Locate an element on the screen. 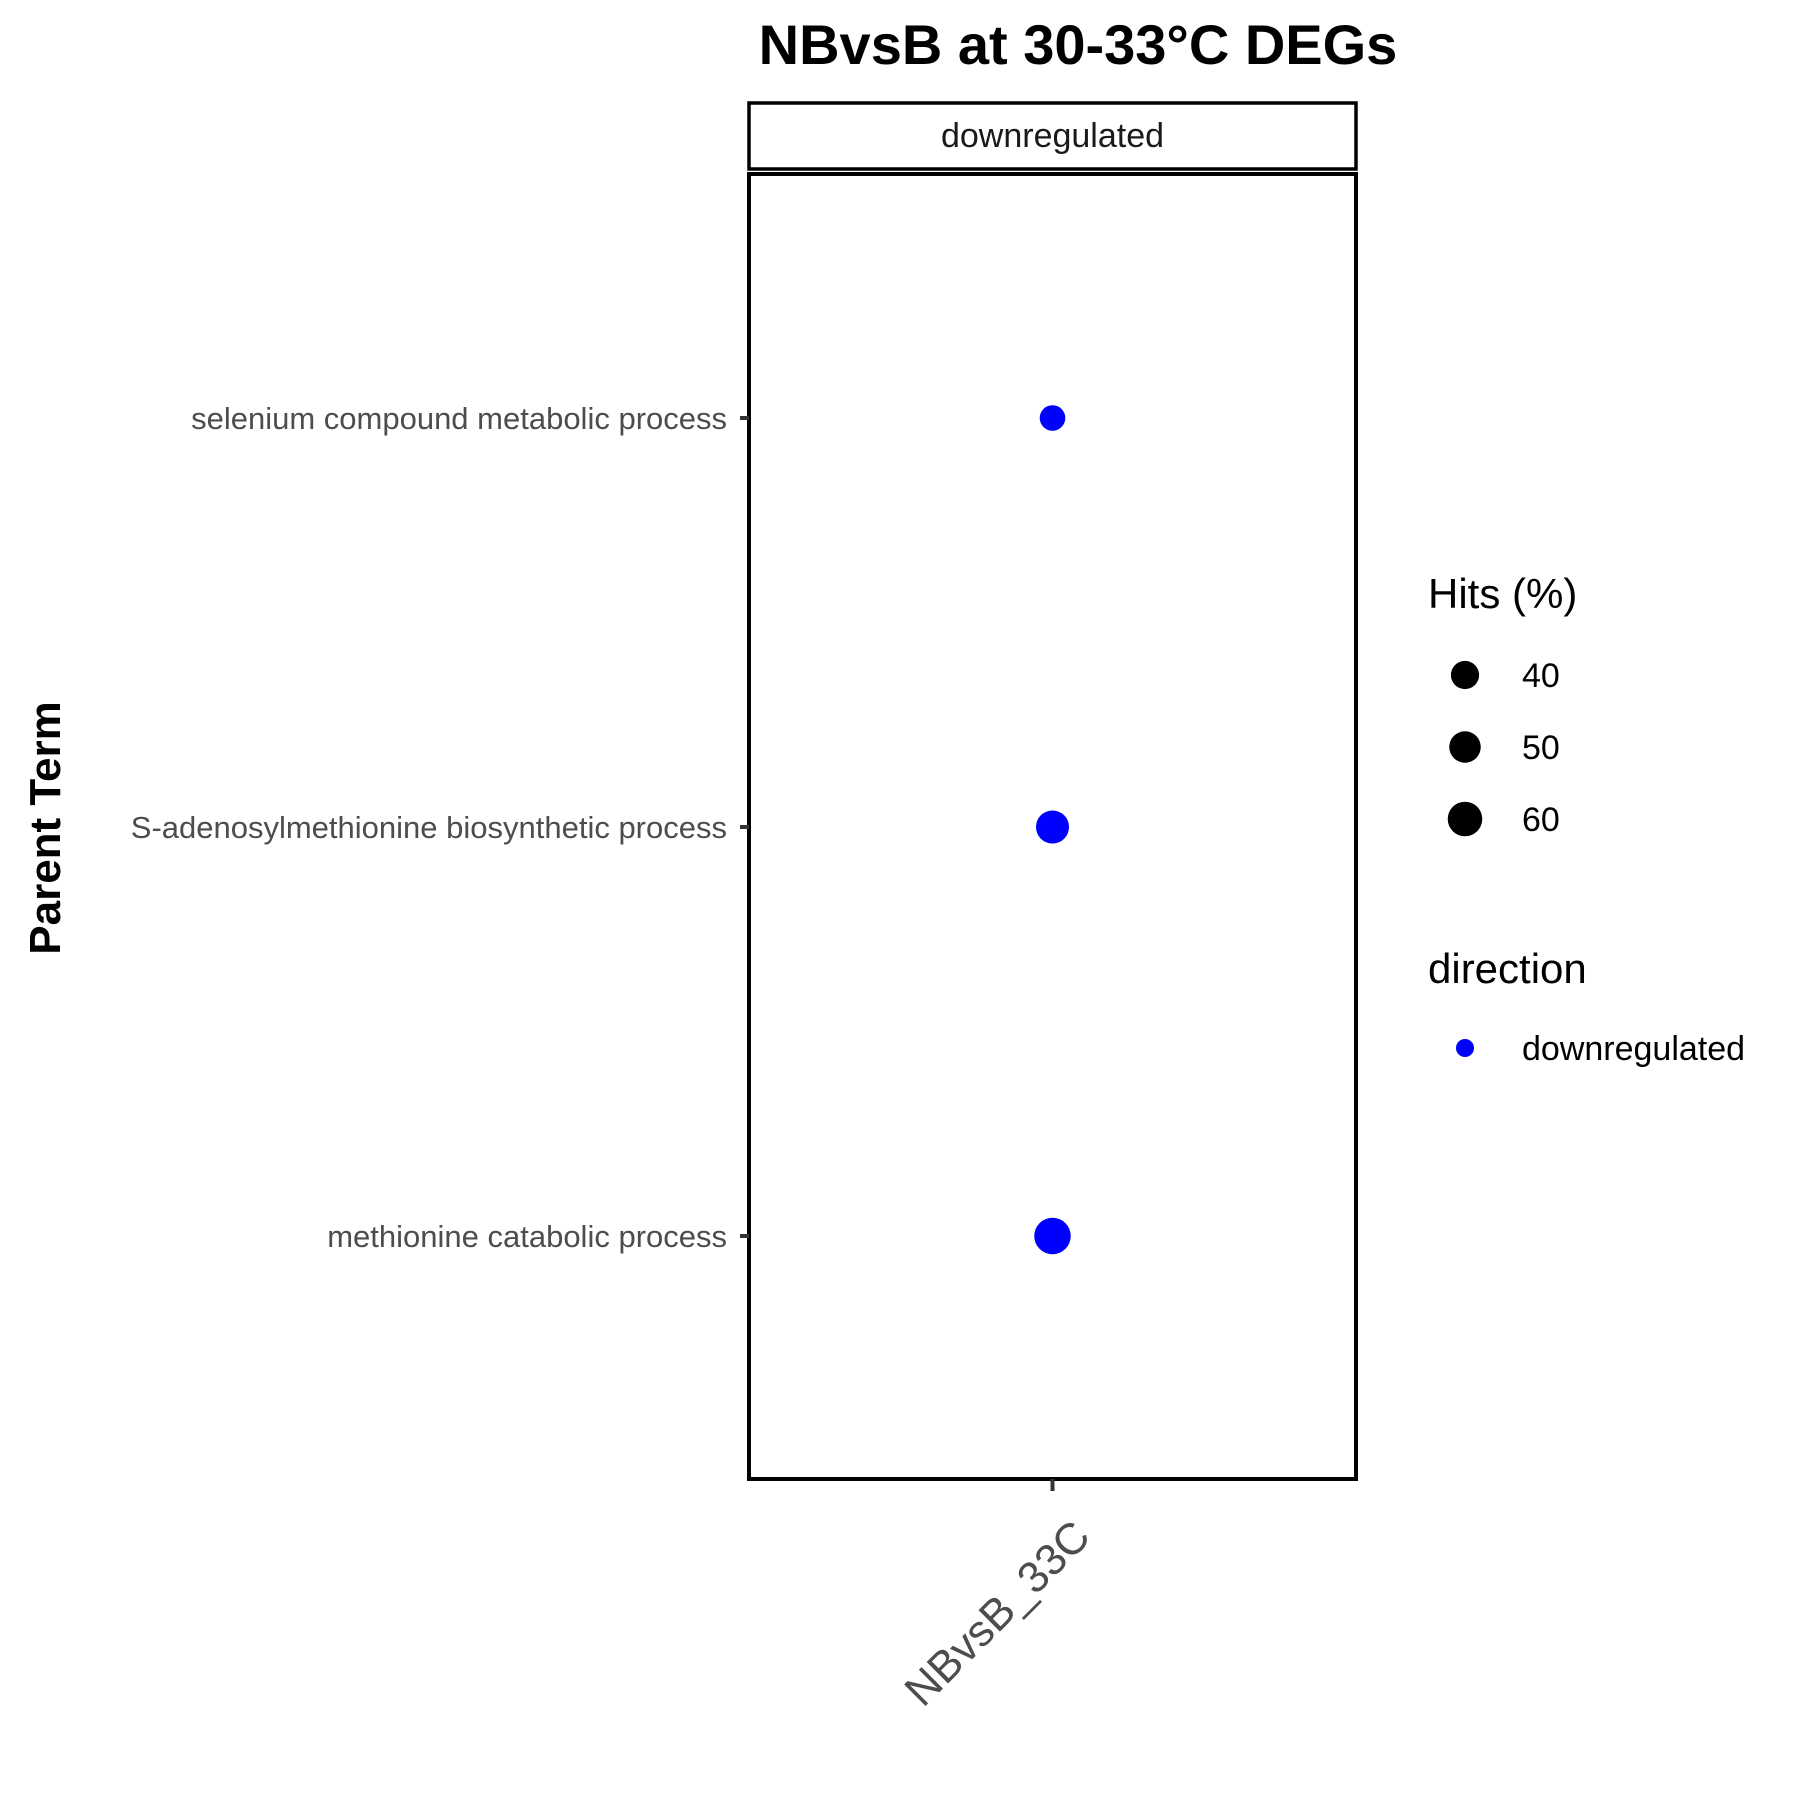 This screenshot has height=1800, width=1800. legend: Hits (%) 40 50 60 direction downregulated is located at coordinates (1586, 819).